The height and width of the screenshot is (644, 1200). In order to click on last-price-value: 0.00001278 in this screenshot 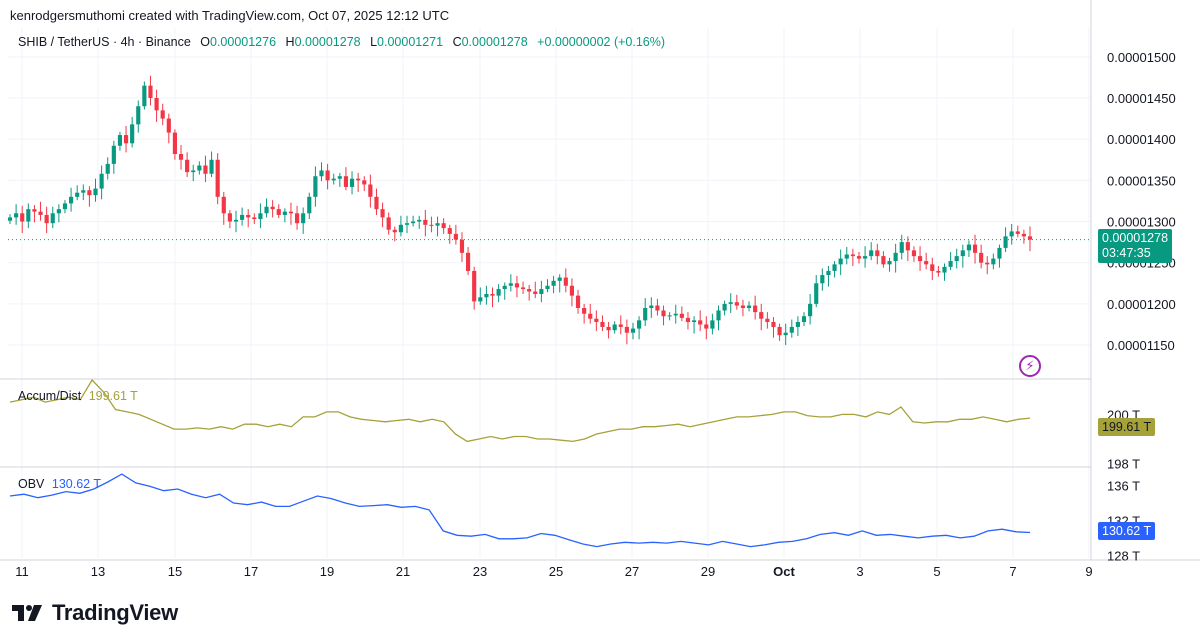, I will do `click(1135, 238)`.